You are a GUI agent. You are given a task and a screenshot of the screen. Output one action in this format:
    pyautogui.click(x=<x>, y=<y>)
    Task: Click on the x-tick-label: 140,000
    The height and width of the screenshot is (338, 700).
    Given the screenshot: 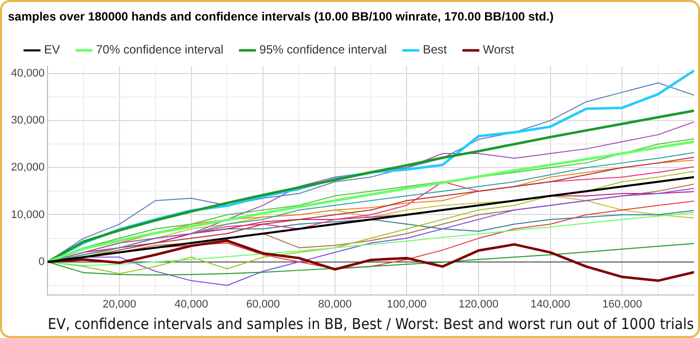 What is the action you would take?
    pyautogui.click(x=550, y=304)
    